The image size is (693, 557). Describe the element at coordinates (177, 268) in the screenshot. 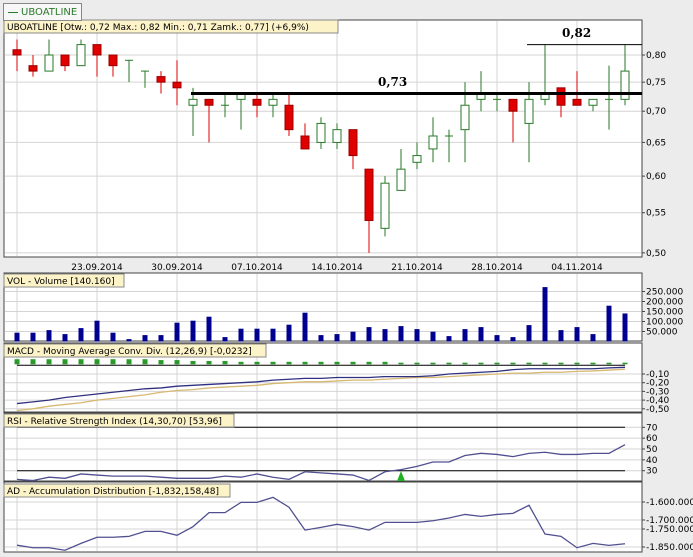

I see `x-tick-label: 30.09.2014` at that location.